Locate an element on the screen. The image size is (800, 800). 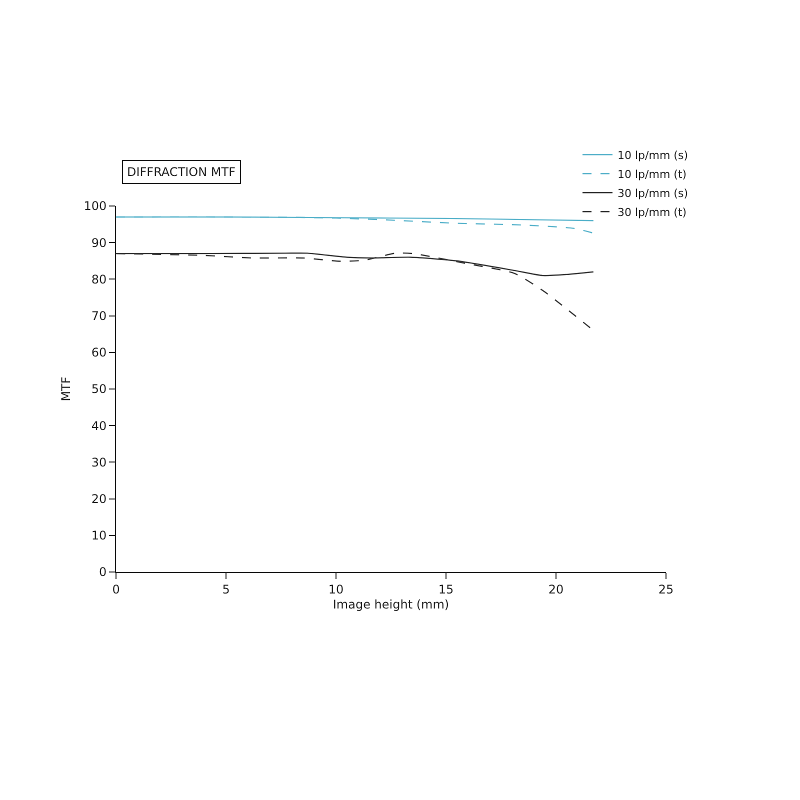
x-axis-title: Image height (mm) is located at coordinates (391, 604).